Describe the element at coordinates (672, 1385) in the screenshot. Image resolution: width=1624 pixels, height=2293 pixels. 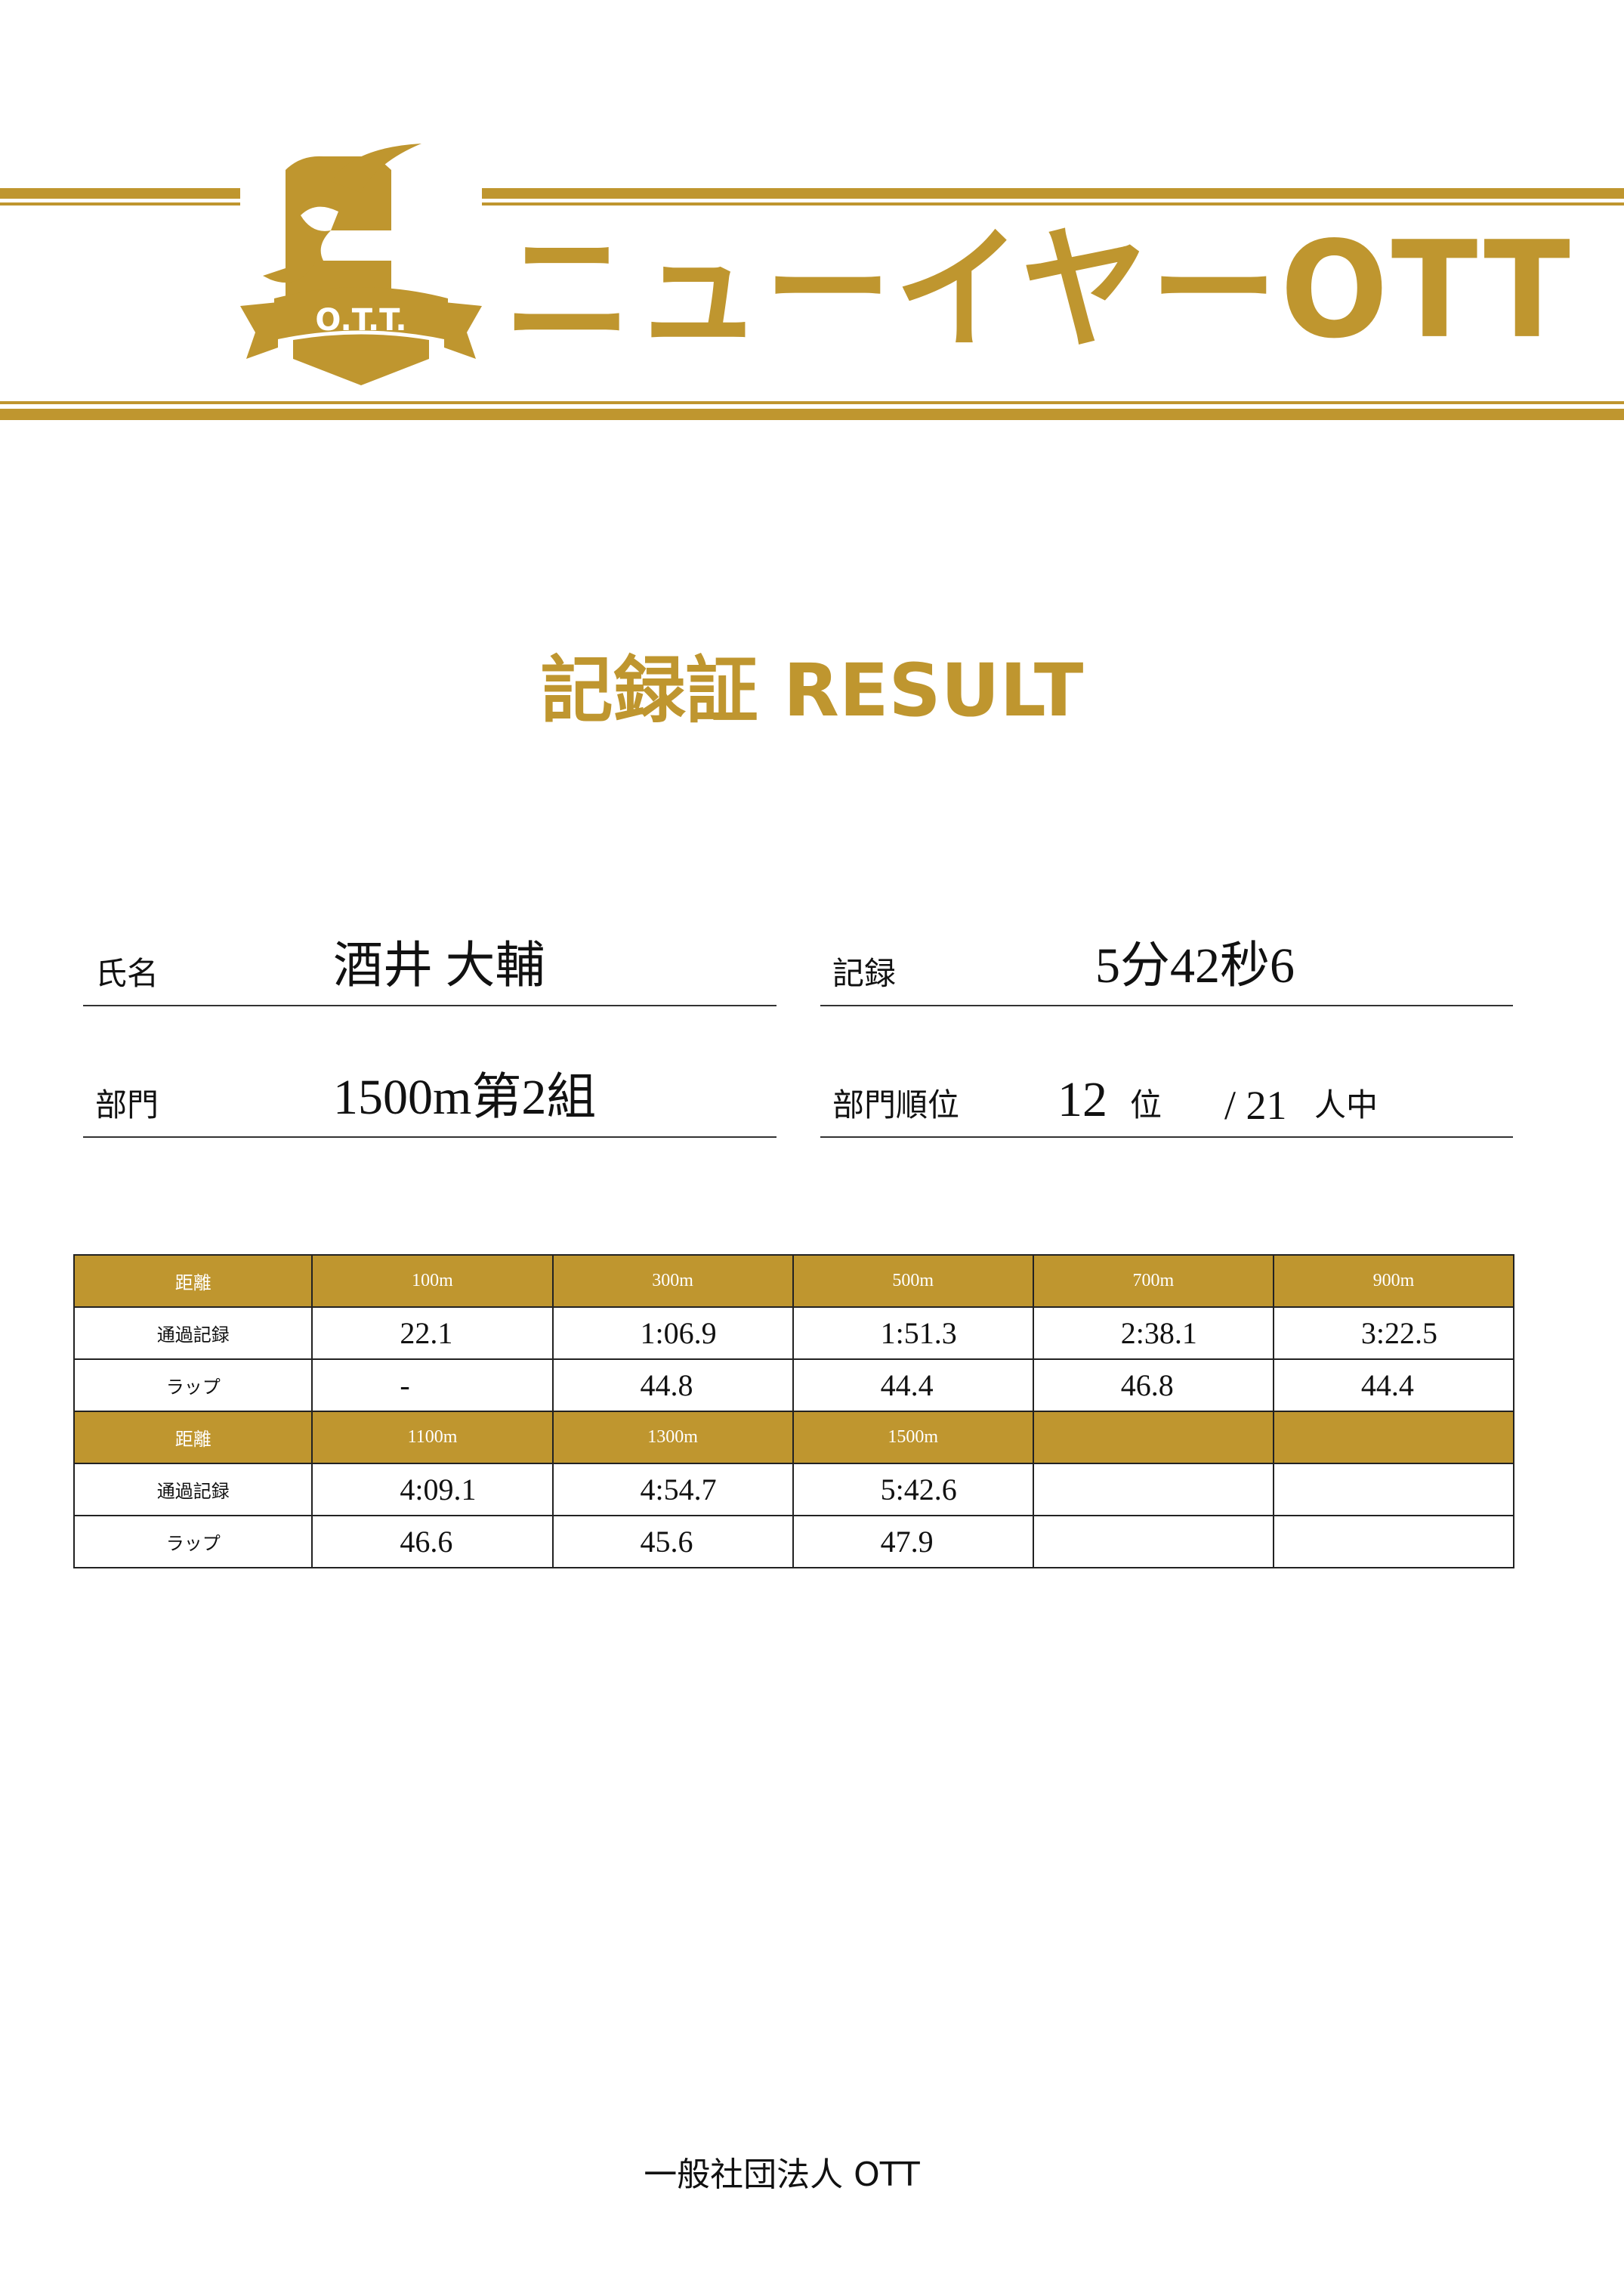
I see `lap-row-cell: 44.8` at that location.